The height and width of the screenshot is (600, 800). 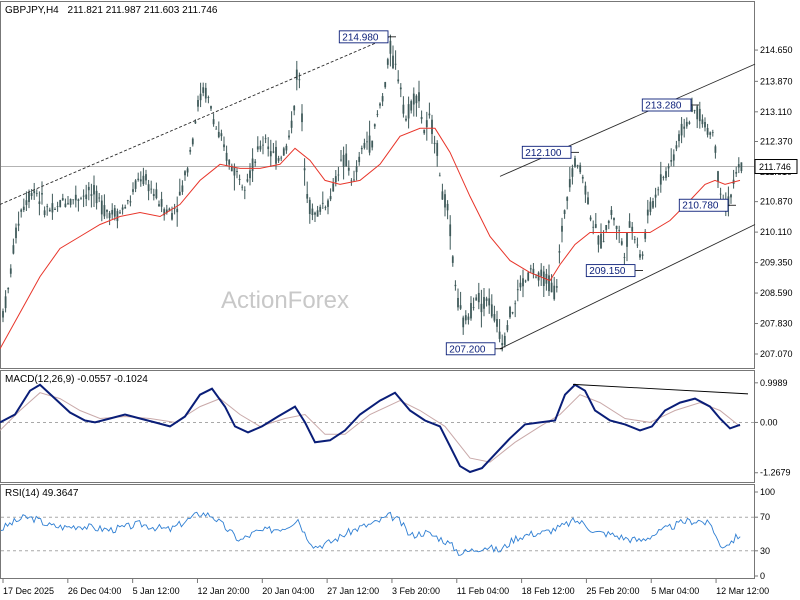 What do you see at coordinates (660, 389) in the screenshot?
I see `macd-trendline` at bounding box center [660, 389].